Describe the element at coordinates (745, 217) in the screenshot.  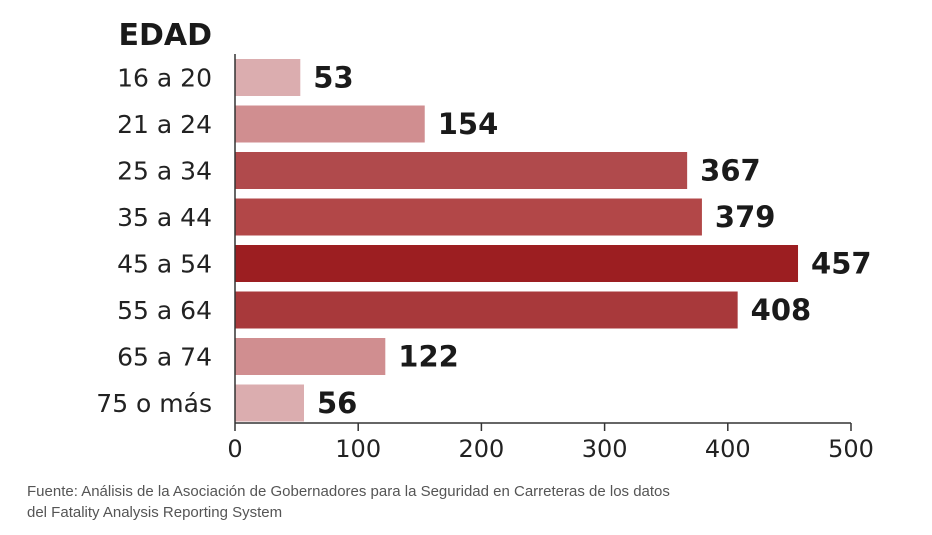
I see `value-label: 379` at that location.